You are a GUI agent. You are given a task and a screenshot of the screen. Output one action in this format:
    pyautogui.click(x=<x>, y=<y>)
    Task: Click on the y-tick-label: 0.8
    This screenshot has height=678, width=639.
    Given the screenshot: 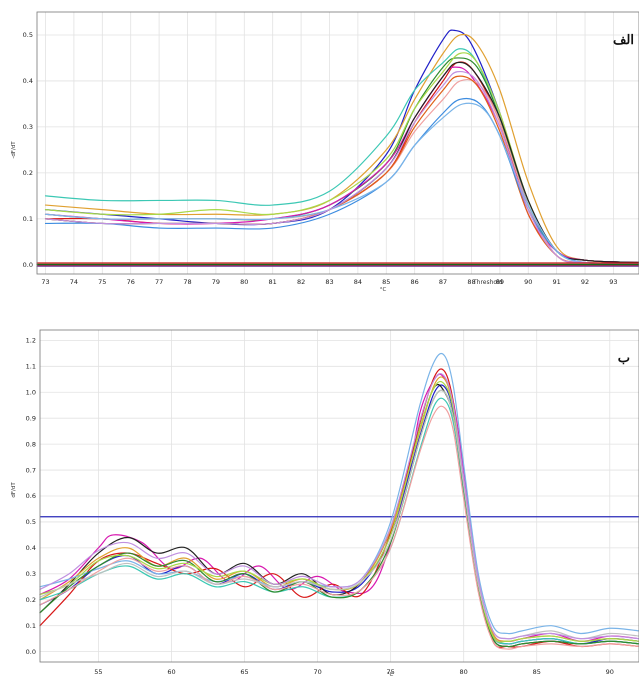 What is the action you would take?
    pyautogui.click(x=31, y=444)
    